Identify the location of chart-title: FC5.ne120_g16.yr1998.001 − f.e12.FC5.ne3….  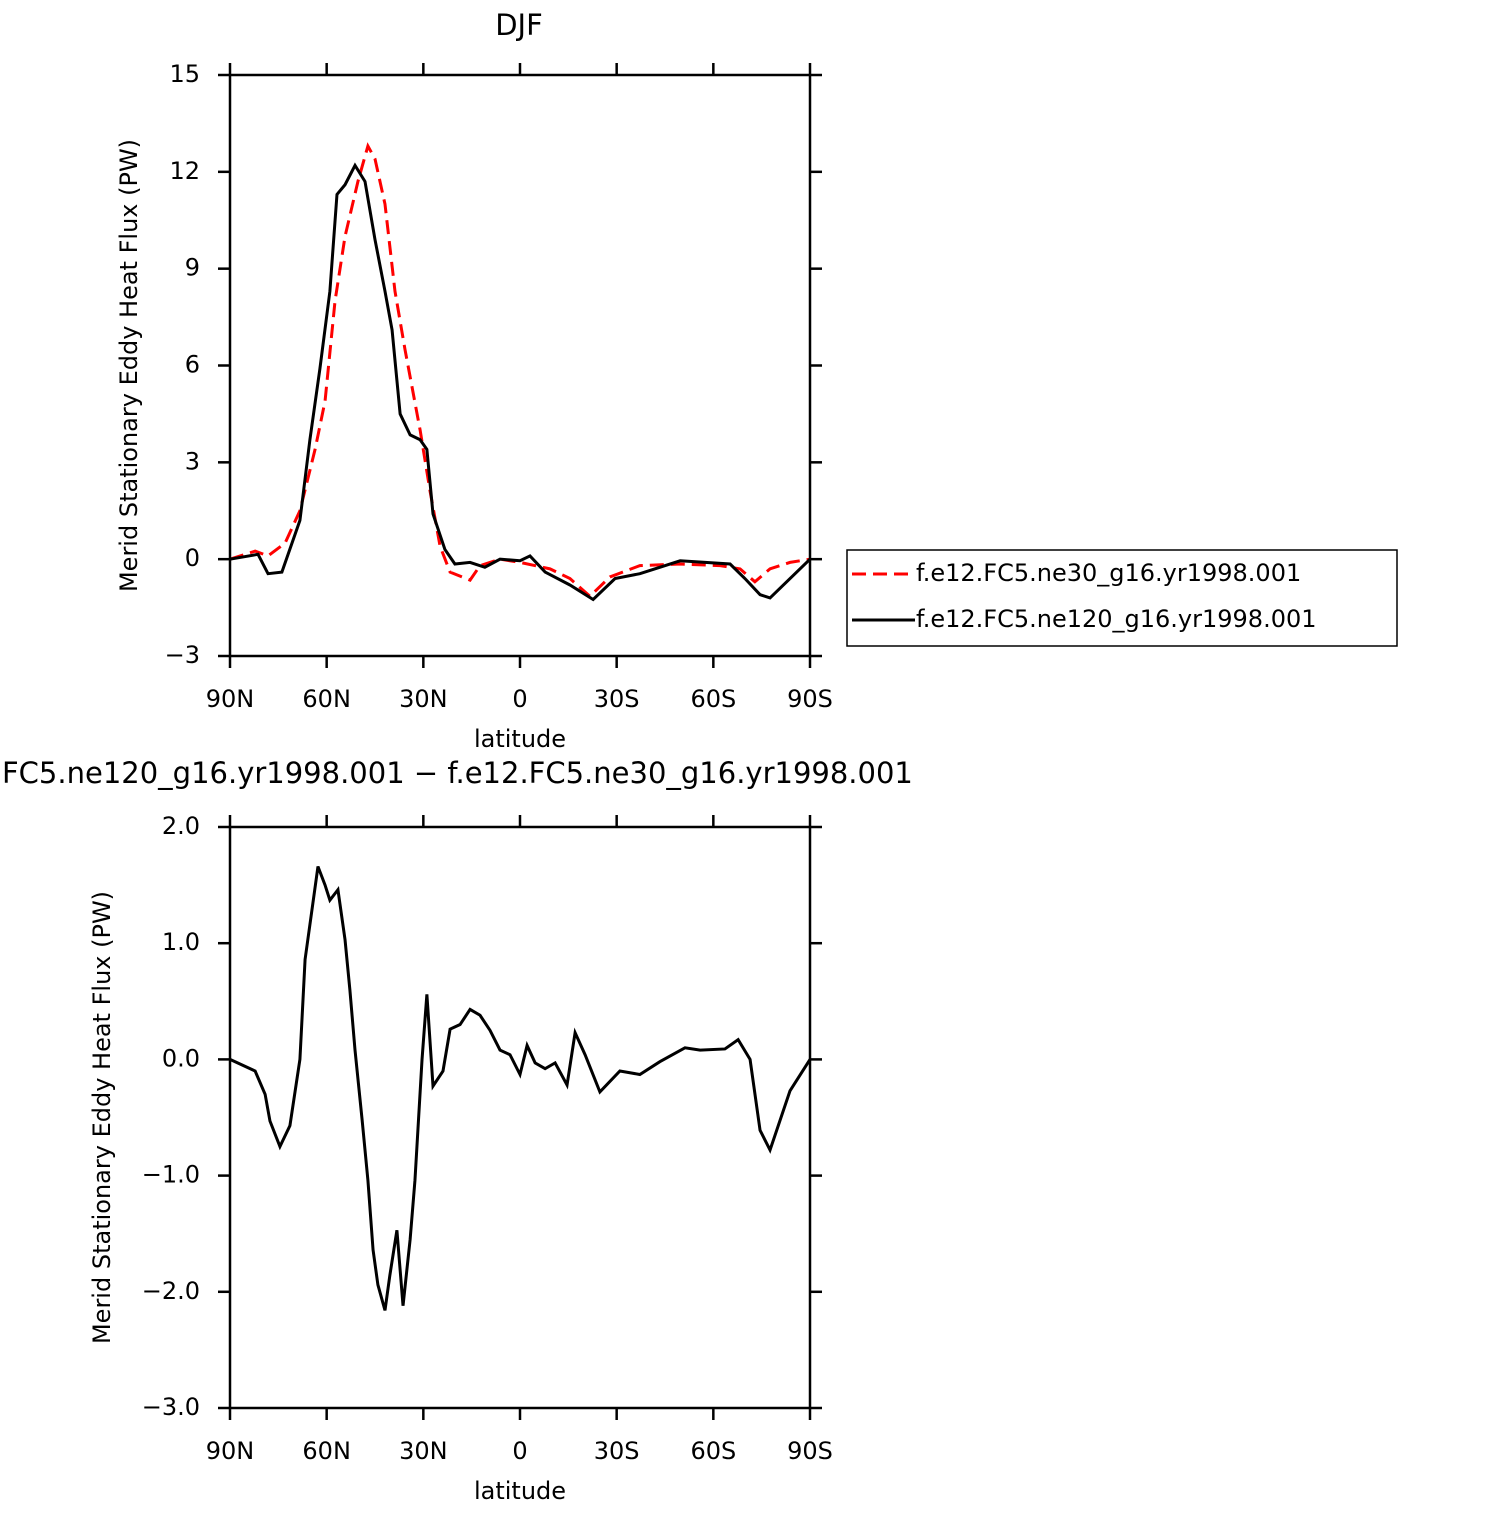
(457, 773).